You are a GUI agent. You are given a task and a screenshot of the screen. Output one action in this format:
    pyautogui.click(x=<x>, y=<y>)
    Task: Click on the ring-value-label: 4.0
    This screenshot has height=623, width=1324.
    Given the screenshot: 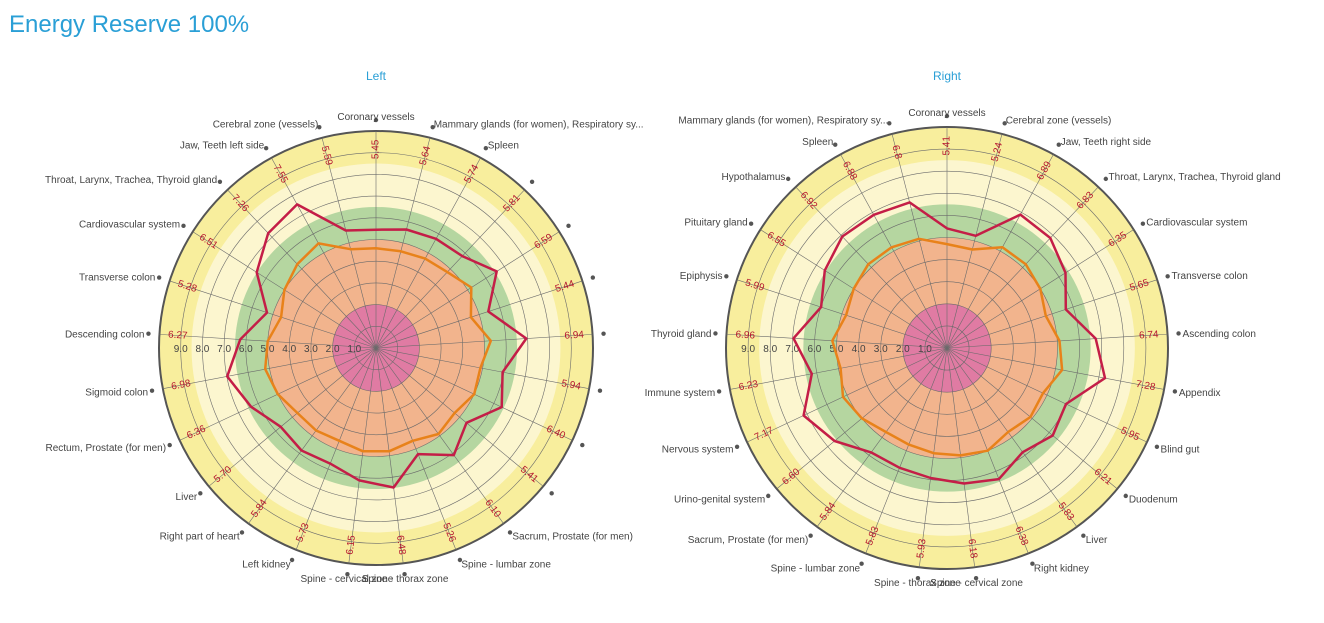 What is the action you would take?
    pyautogui.click(x=859, y=349)
    